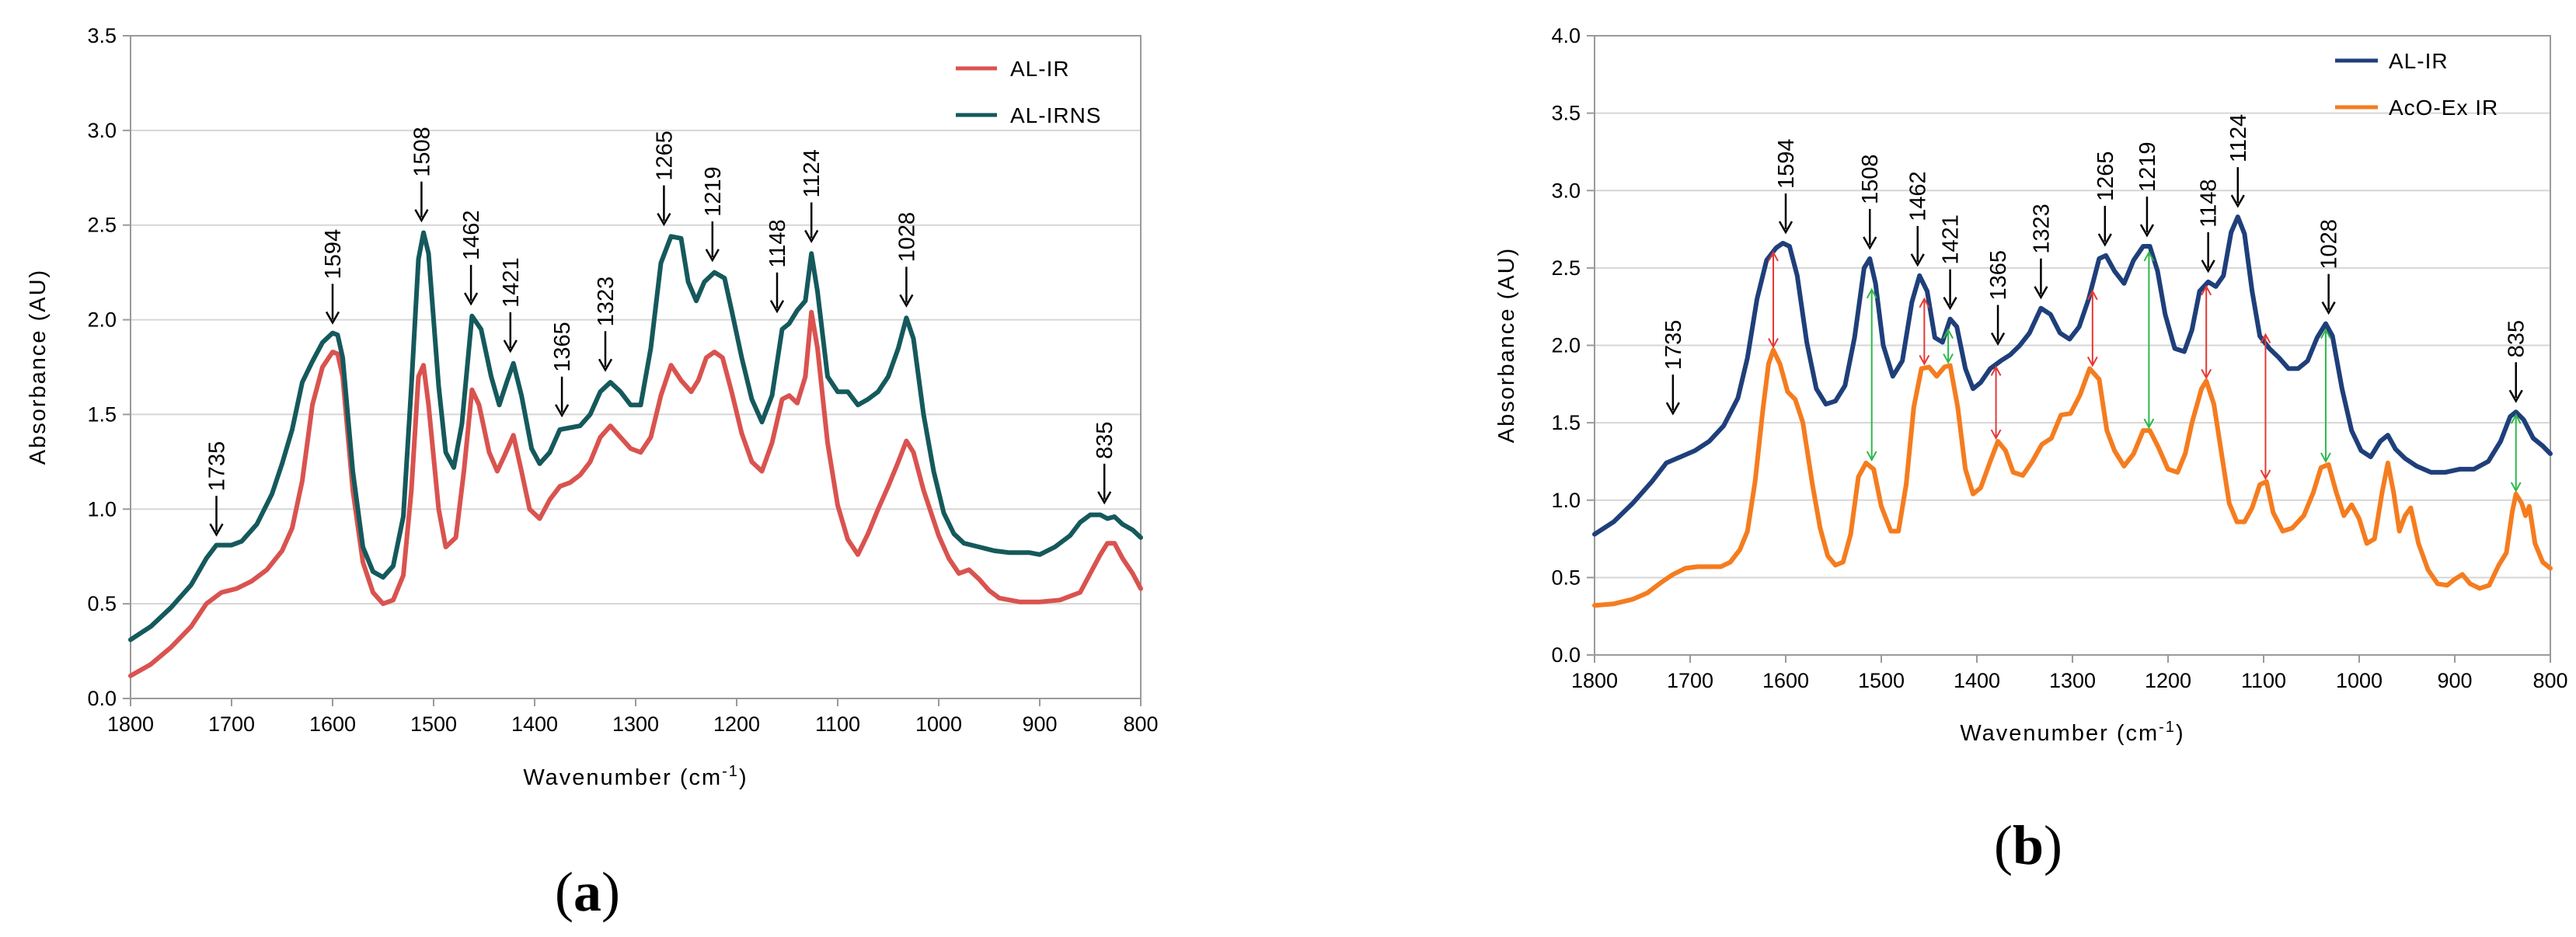 The image size is (2576, 937). What do you see at coordinates (635, 776) in the screenshot?
I see `panel-a-x-axis-label: Wavenumber (cm-1)` at bounding box center [635, 776].